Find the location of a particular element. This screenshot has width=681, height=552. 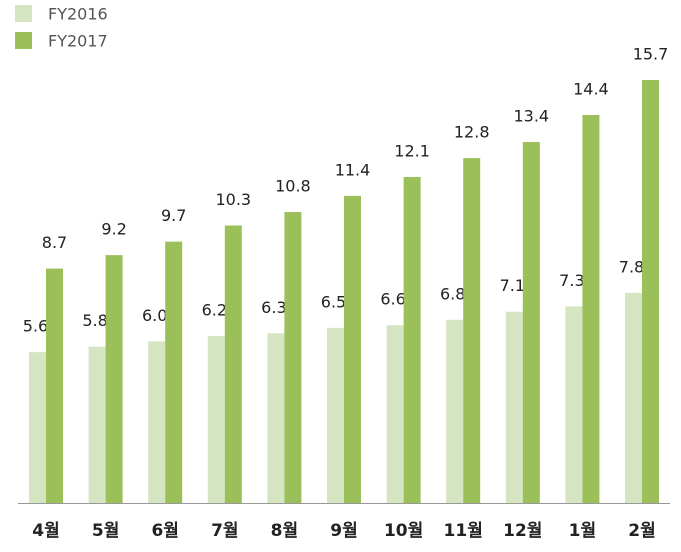

x-tick-label: 12월 is located at coordinates (522, 531).